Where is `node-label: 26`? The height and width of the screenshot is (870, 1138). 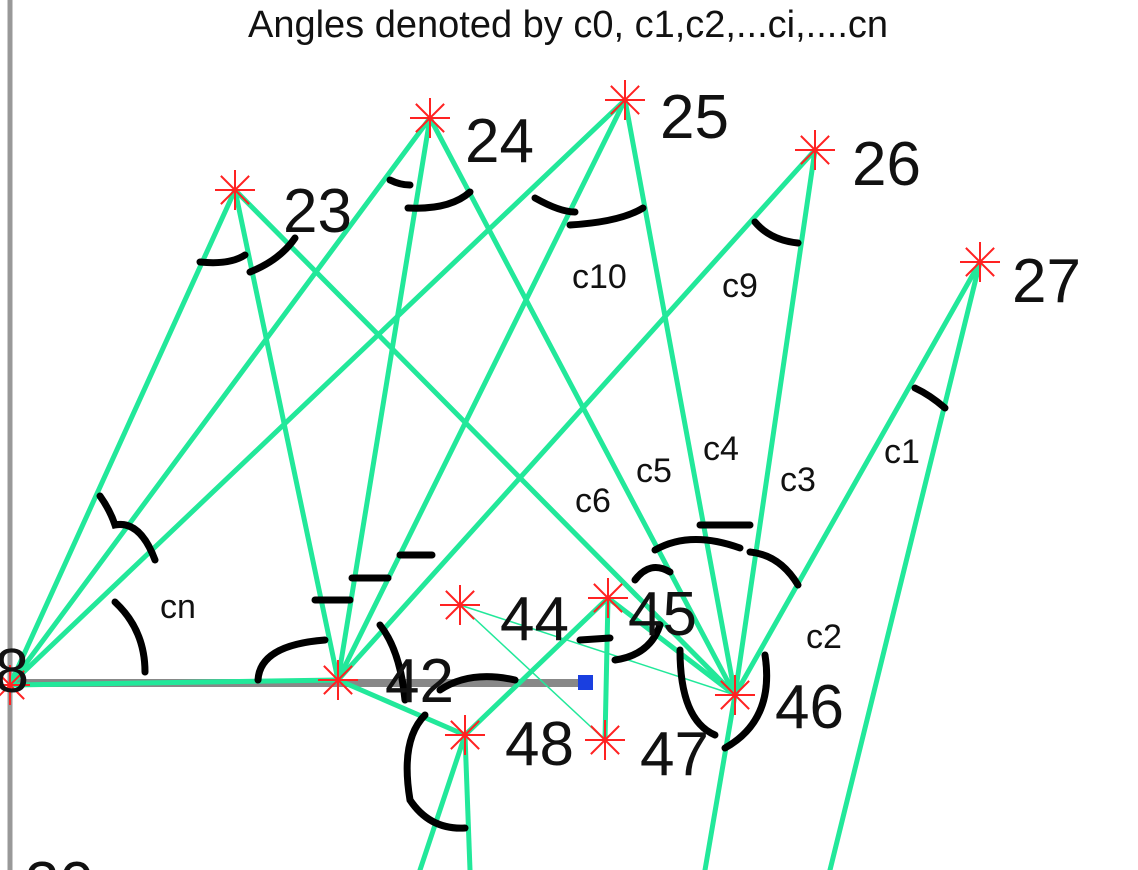
node-label: 26 is located at coordinates (886, 164).